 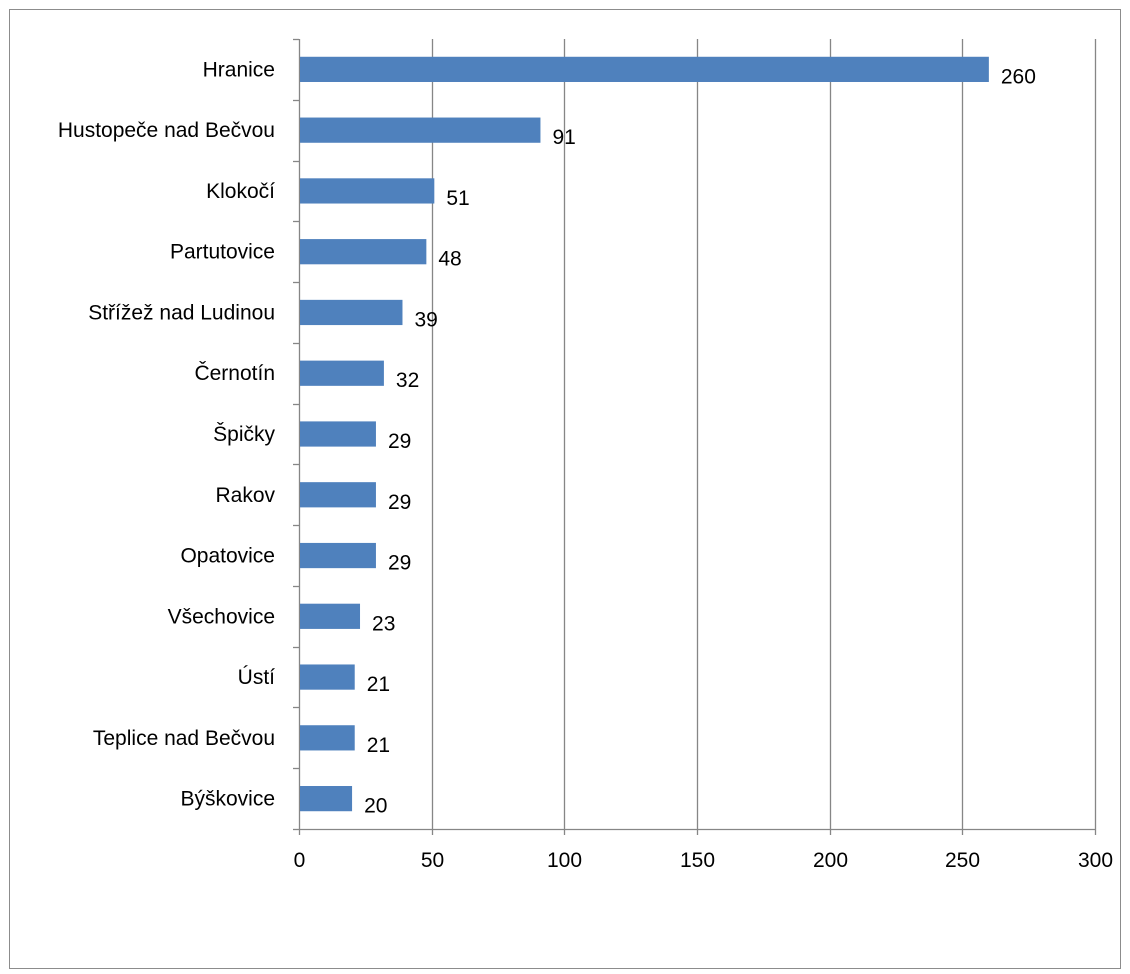 What do you see at coordinates (234, 373) in the screenshot?
I see `category-label-5: Černotín` at bounding box center [234, 373].